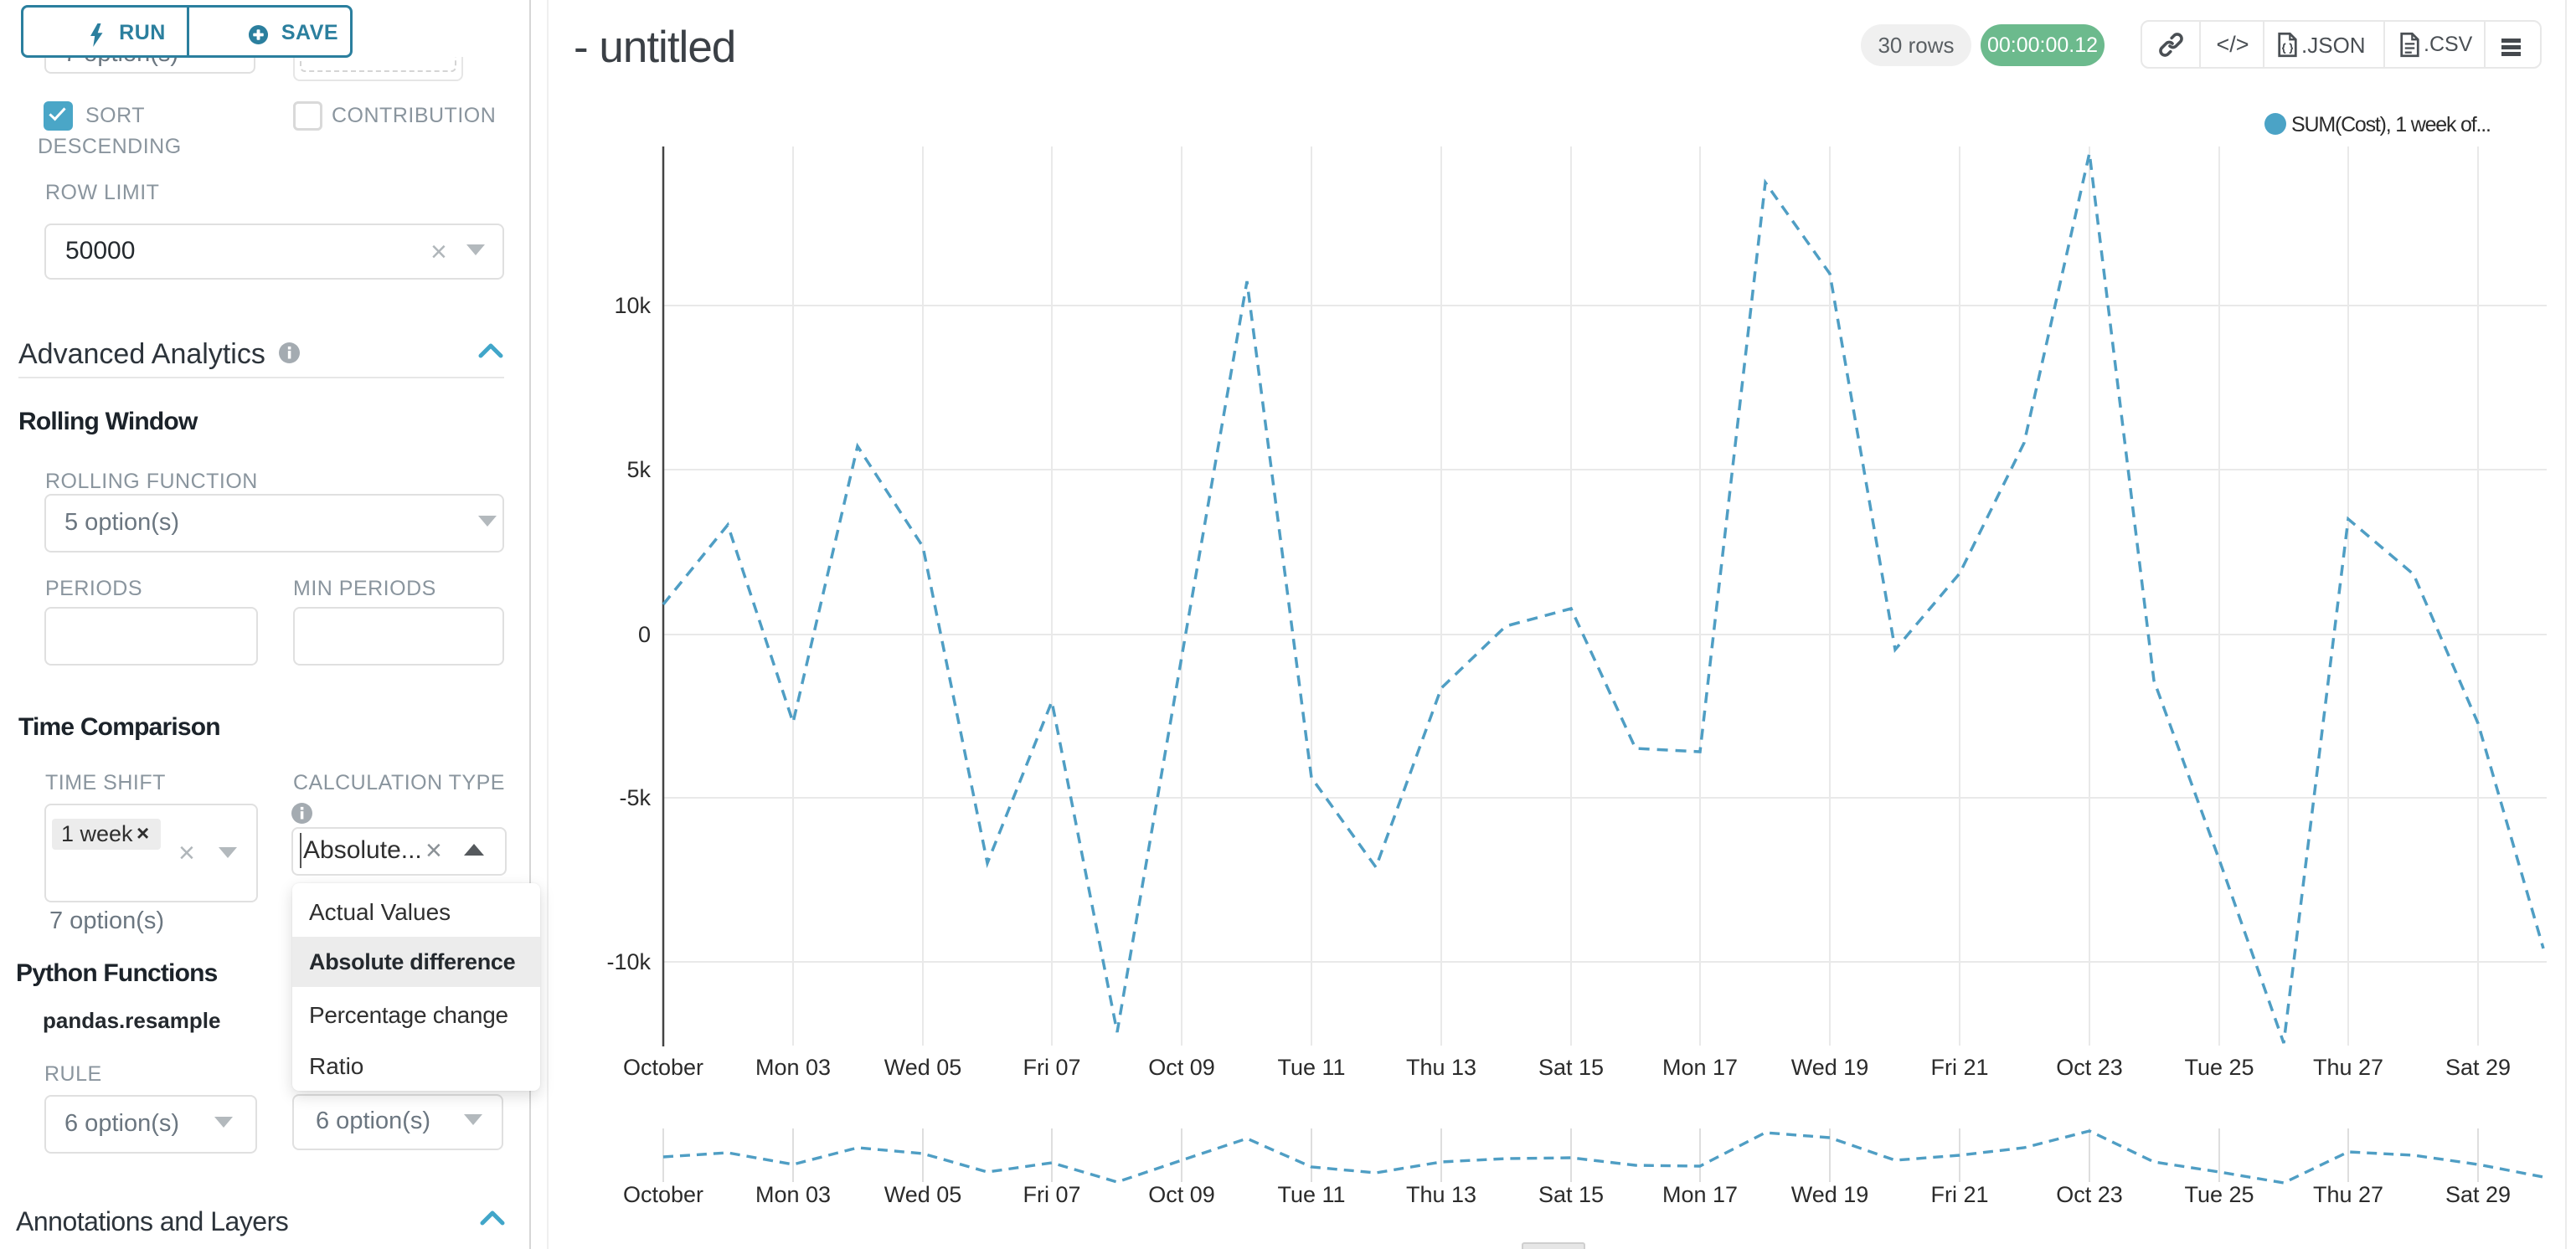 The width and height of the screenshot is (2576, 1249). I want to click on svg-text: 5k, so click(638, 469).